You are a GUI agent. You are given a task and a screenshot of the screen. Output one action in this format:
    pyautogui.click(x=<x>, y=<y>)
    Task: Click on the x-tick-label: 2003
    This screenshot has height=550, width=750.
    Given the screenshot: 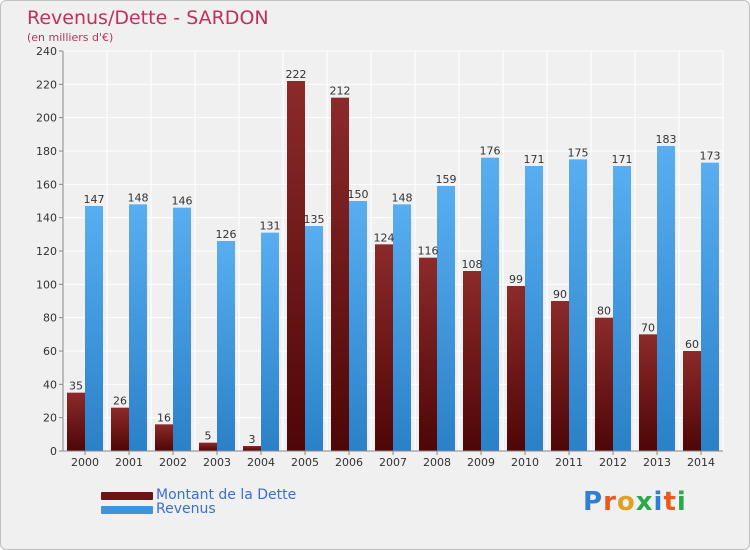 What is the action you would take?
    pyautogui.click(x=217, y=462)
    